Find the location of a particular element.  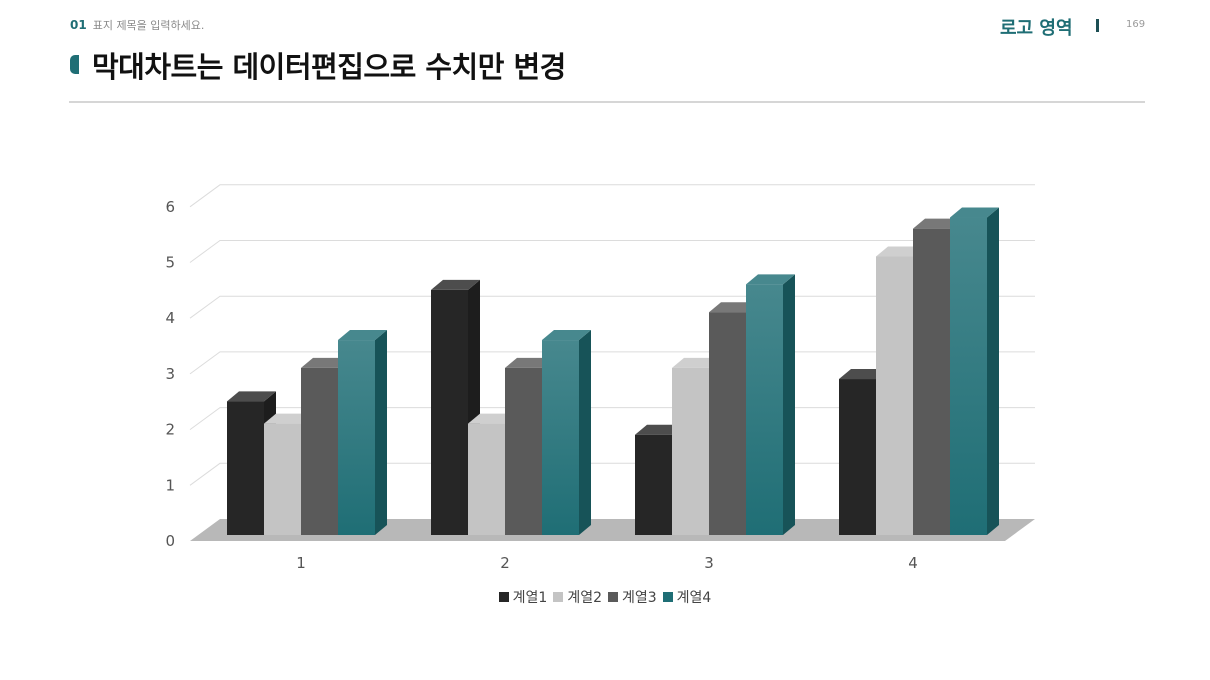

legend-item: 계열3 is located at coordinates (632, 597).